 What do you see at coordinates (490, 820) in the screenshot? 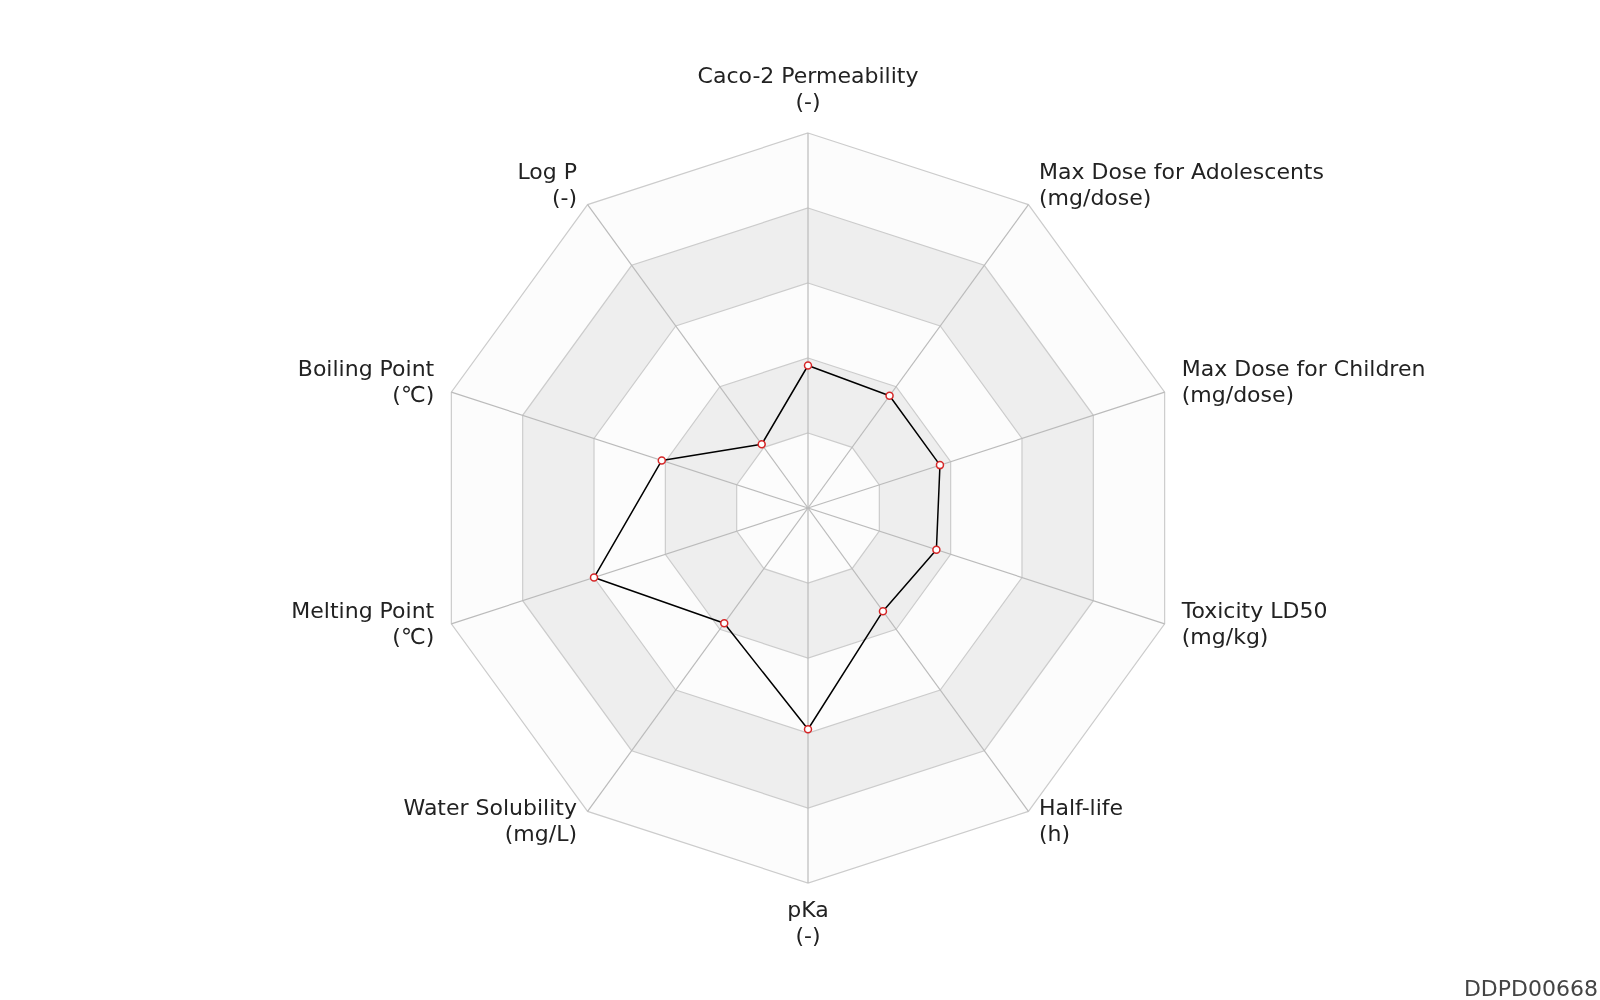
I see `spoke-label: Water Solubility (mg/L)` at bounding box center [490, 820].